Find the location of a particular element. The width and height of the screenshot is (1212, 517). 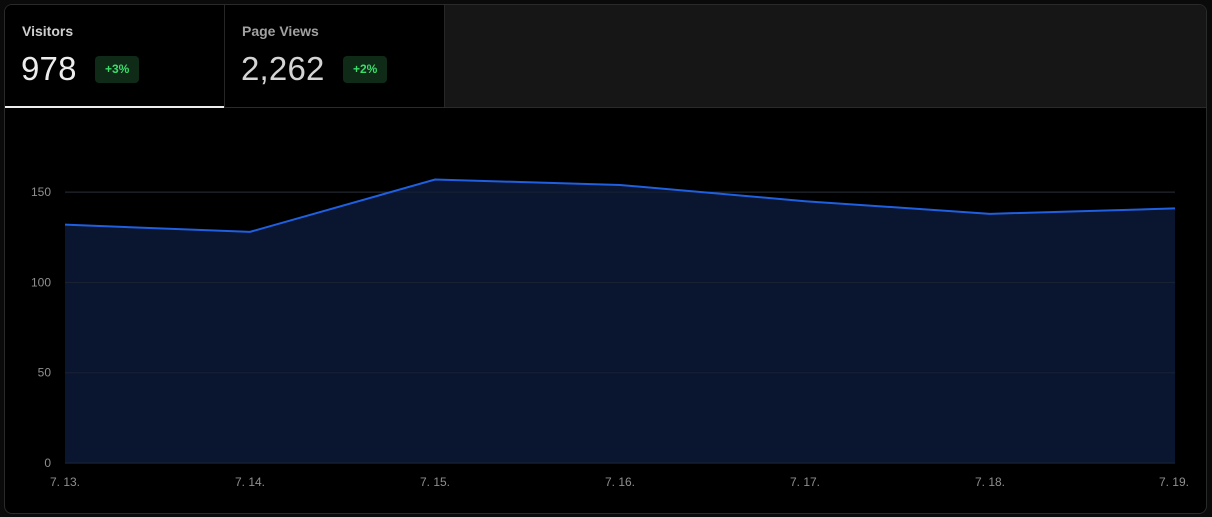

tab-visitors-value: 978 is located at coordinates (49, 68).